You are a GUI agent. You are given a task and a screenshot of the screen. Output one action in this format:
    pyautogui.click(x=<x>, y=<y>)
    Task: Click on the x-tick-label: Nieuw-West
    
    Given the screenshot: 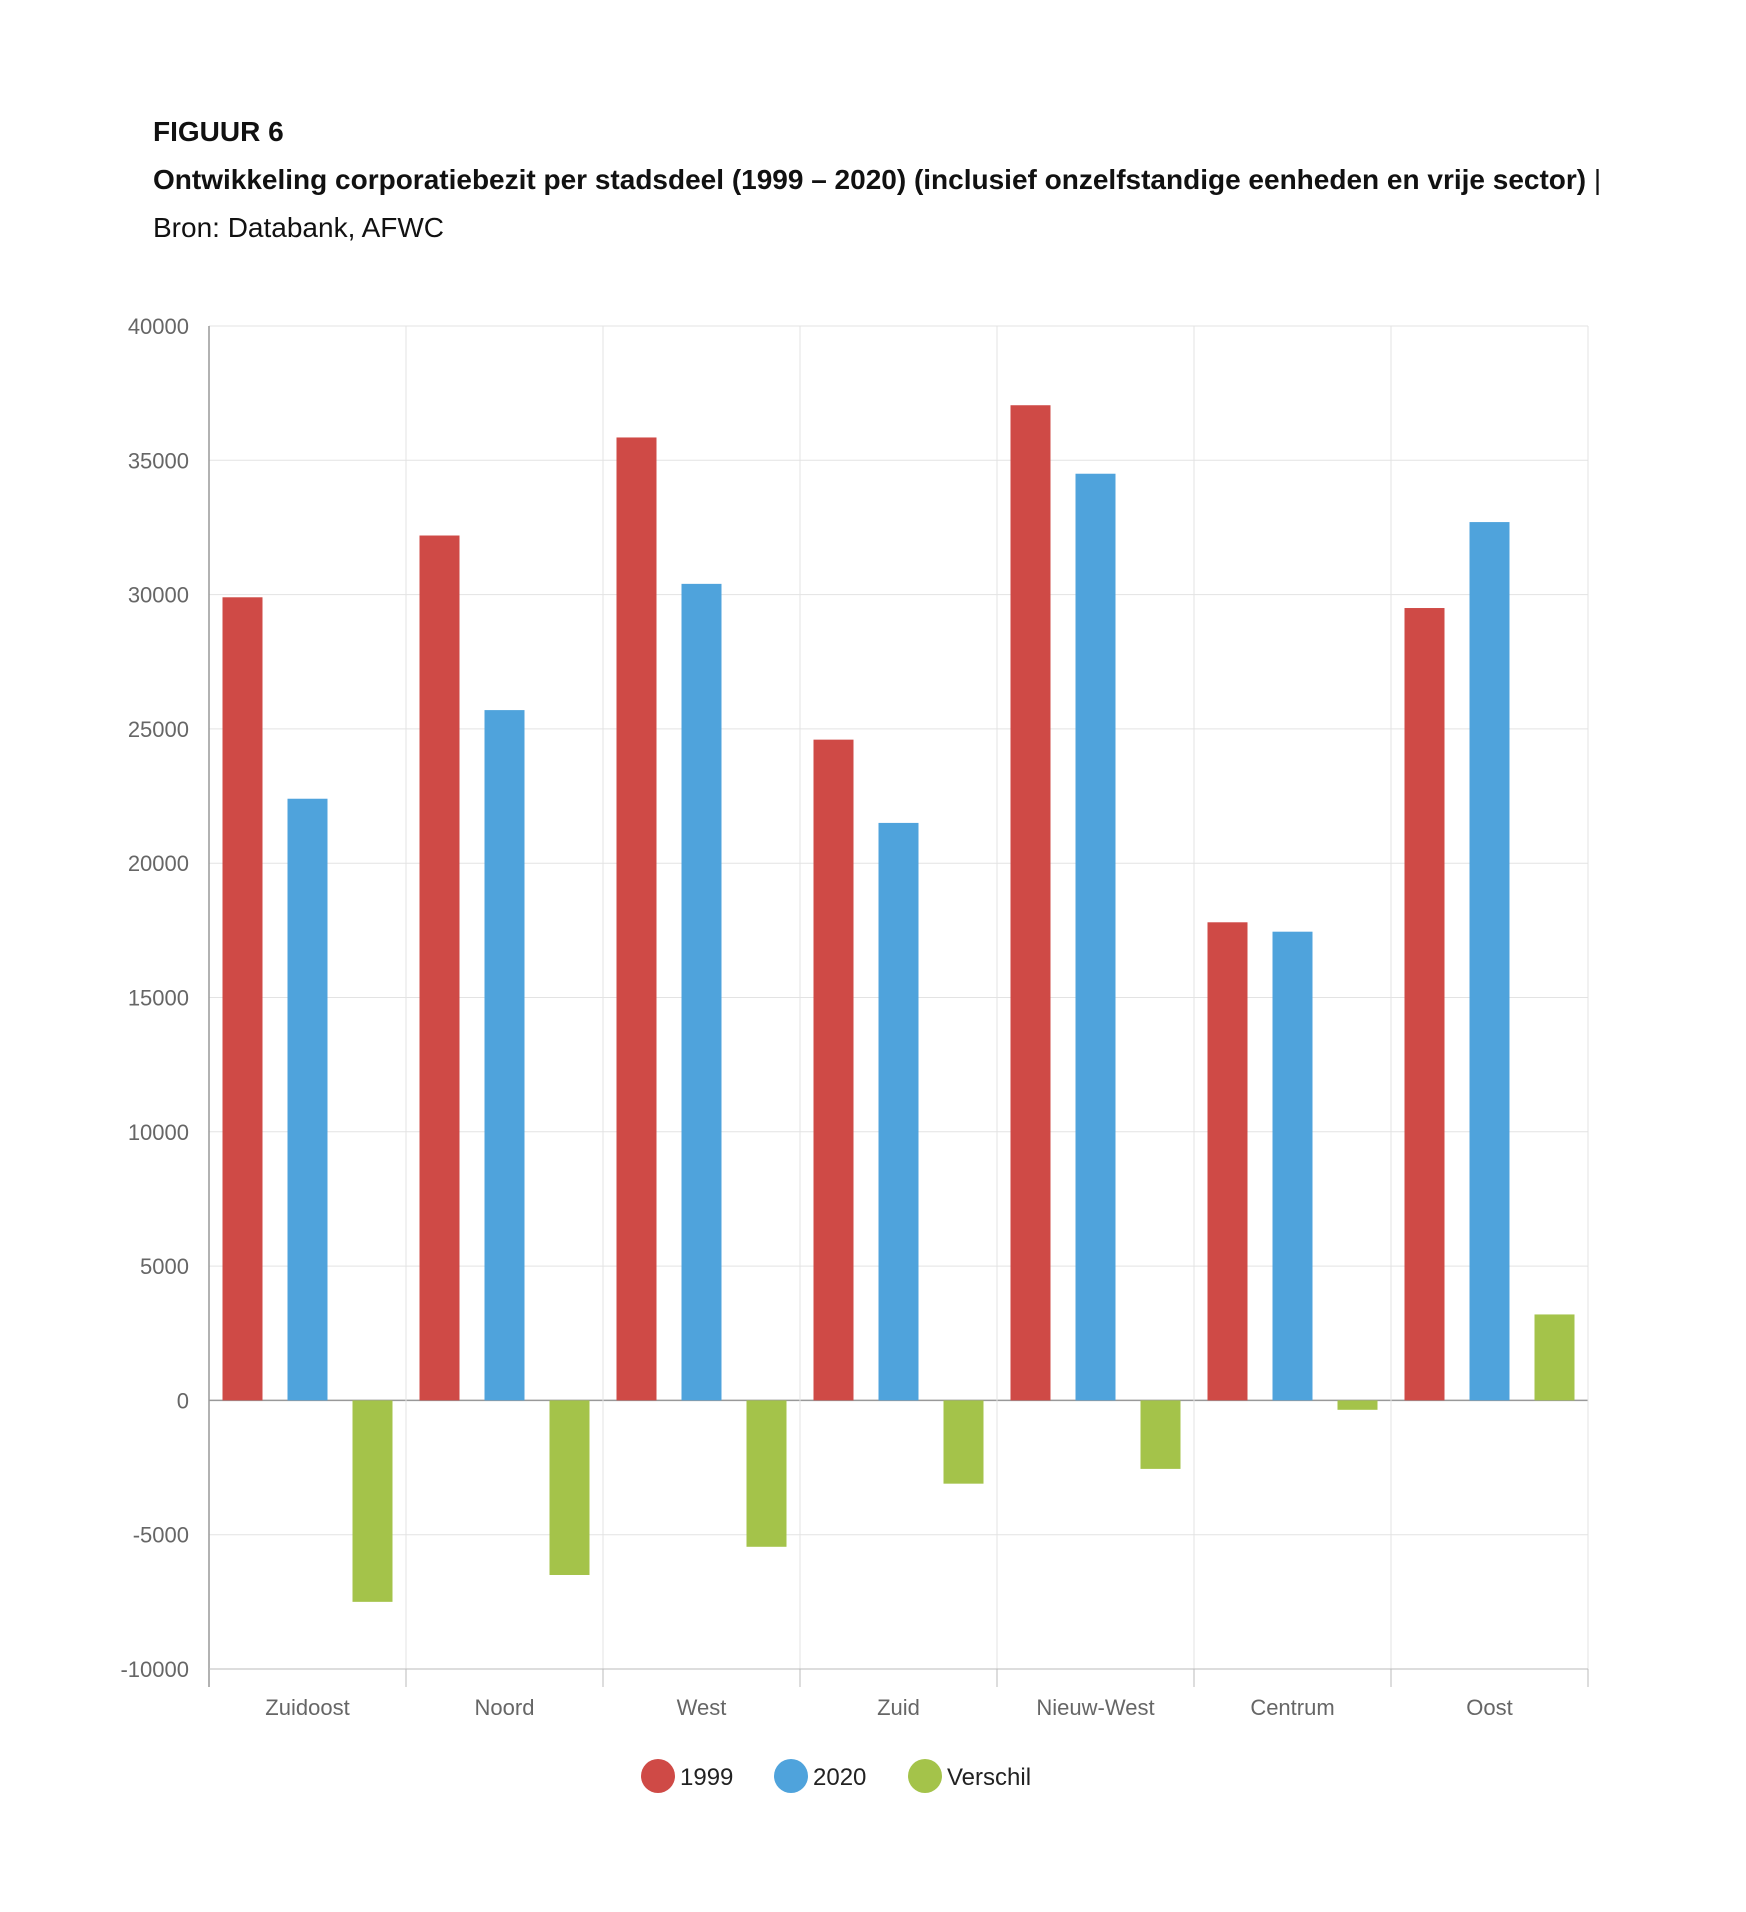 What is the action you would take?
    pyautogui.click(x=1095, y=1707)
    